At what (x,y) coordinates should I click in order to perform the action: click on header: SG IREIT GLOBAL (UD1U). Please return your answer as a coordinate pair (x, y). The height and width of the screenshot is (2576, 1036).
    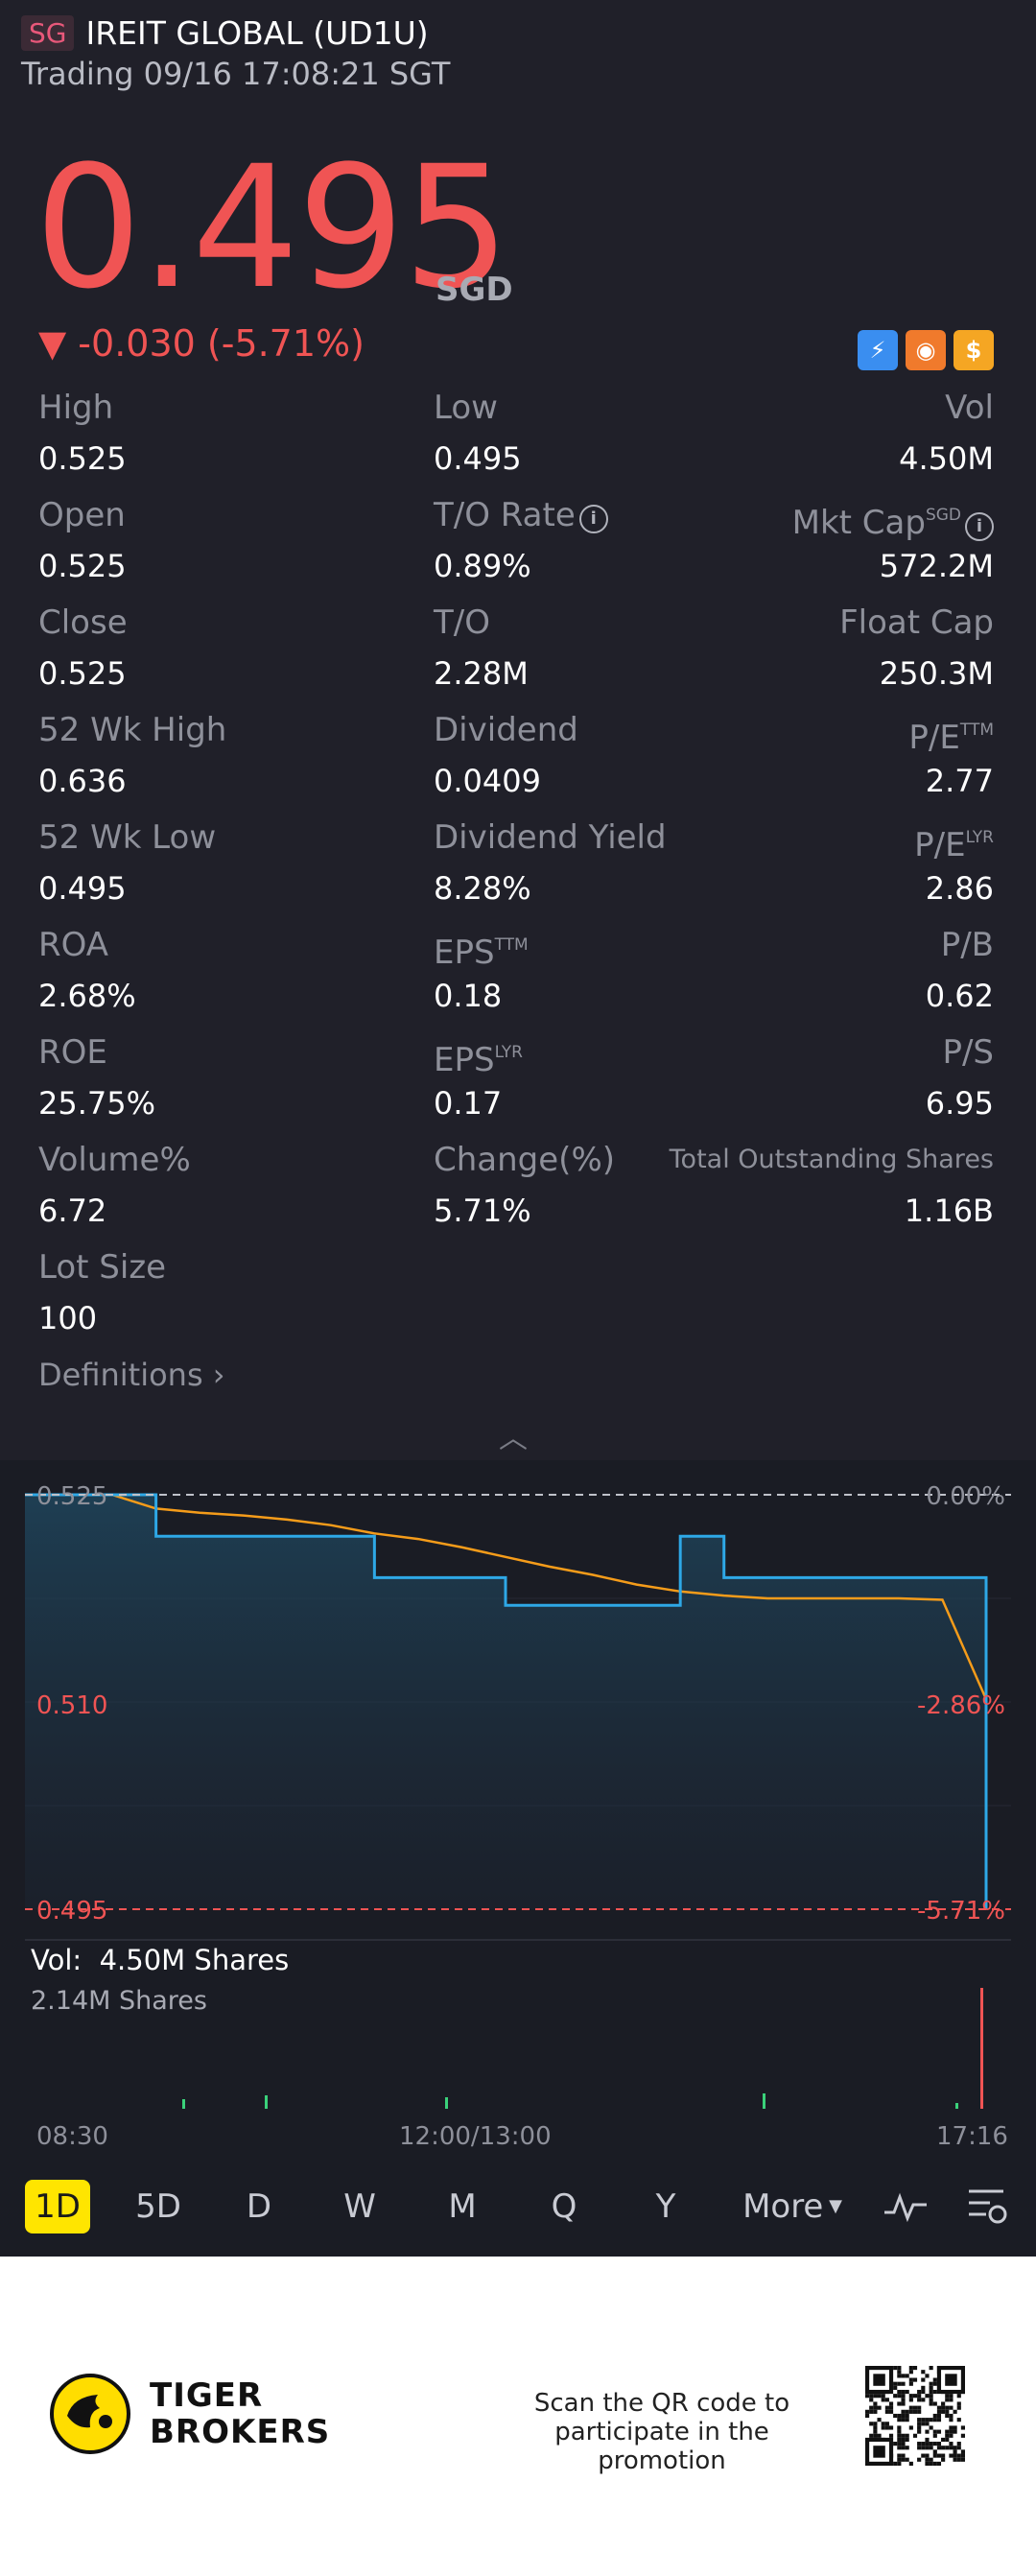
    Looking at the image, I should click on (225, 33).